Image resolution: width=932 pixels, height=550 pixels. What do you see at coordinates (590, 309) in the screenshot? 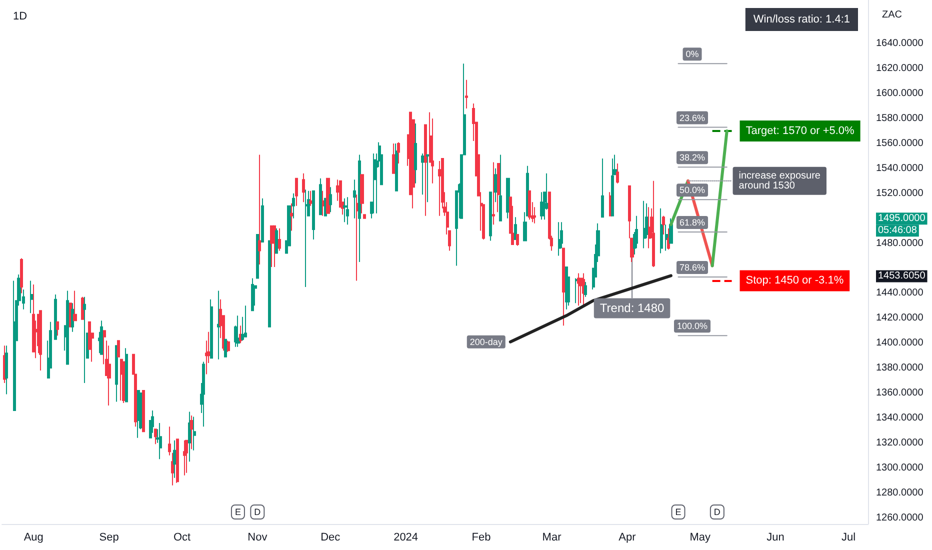
I see `line-series` at bounding box center [590, 309].